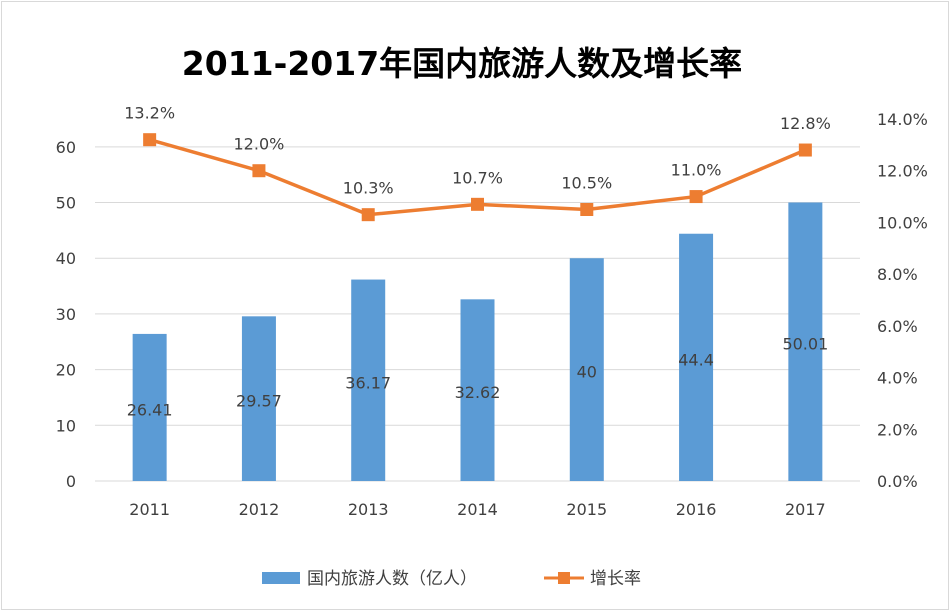 Image resolution: width=950 pixels, height=611 pixels. I want to click on left-axis-tick-label: 40, so click(66, 258).